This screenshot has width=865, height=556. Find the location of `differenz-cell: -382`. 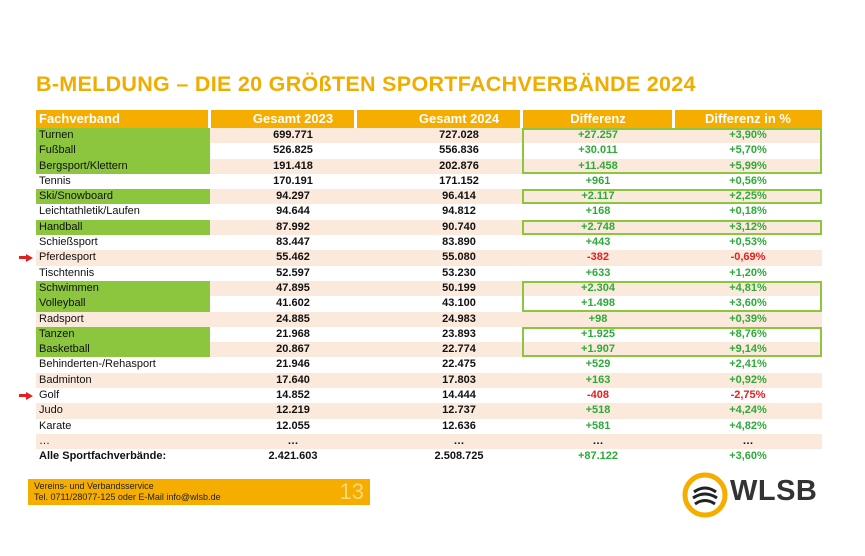

differenz-cell: -382 is located at coordinates (598, 257).